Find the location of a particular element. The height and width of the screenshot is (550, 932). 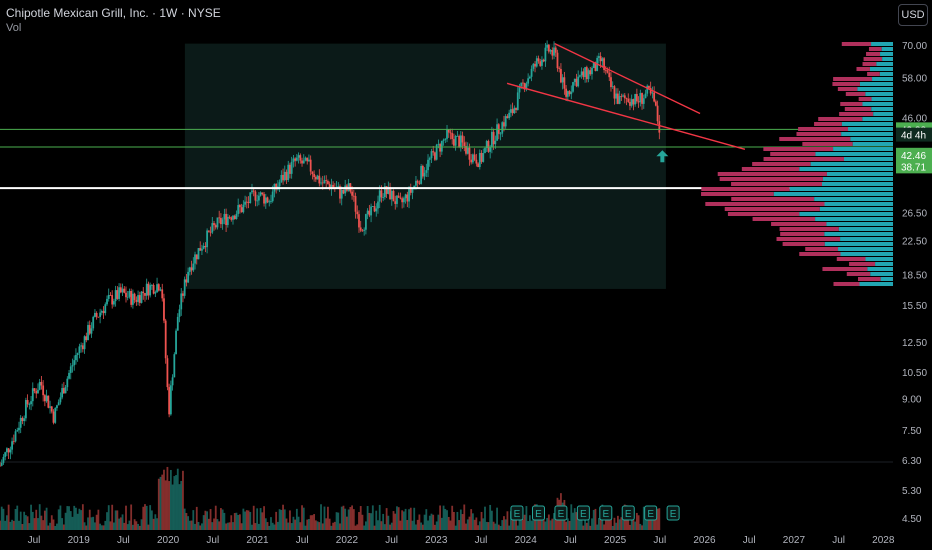

price-label-text: 38.71 is located at coordinates (913, 167).